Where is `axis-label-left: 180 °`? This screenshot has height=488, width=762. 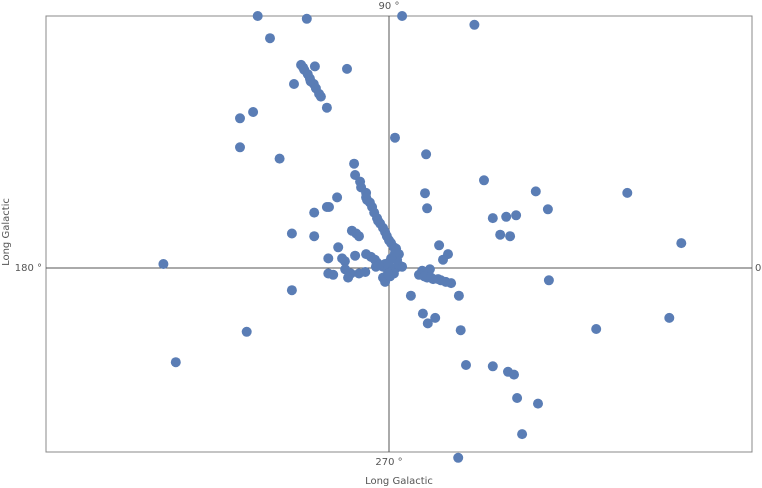 axis-label-left: 180 ° is located at coordinates (28, 268).